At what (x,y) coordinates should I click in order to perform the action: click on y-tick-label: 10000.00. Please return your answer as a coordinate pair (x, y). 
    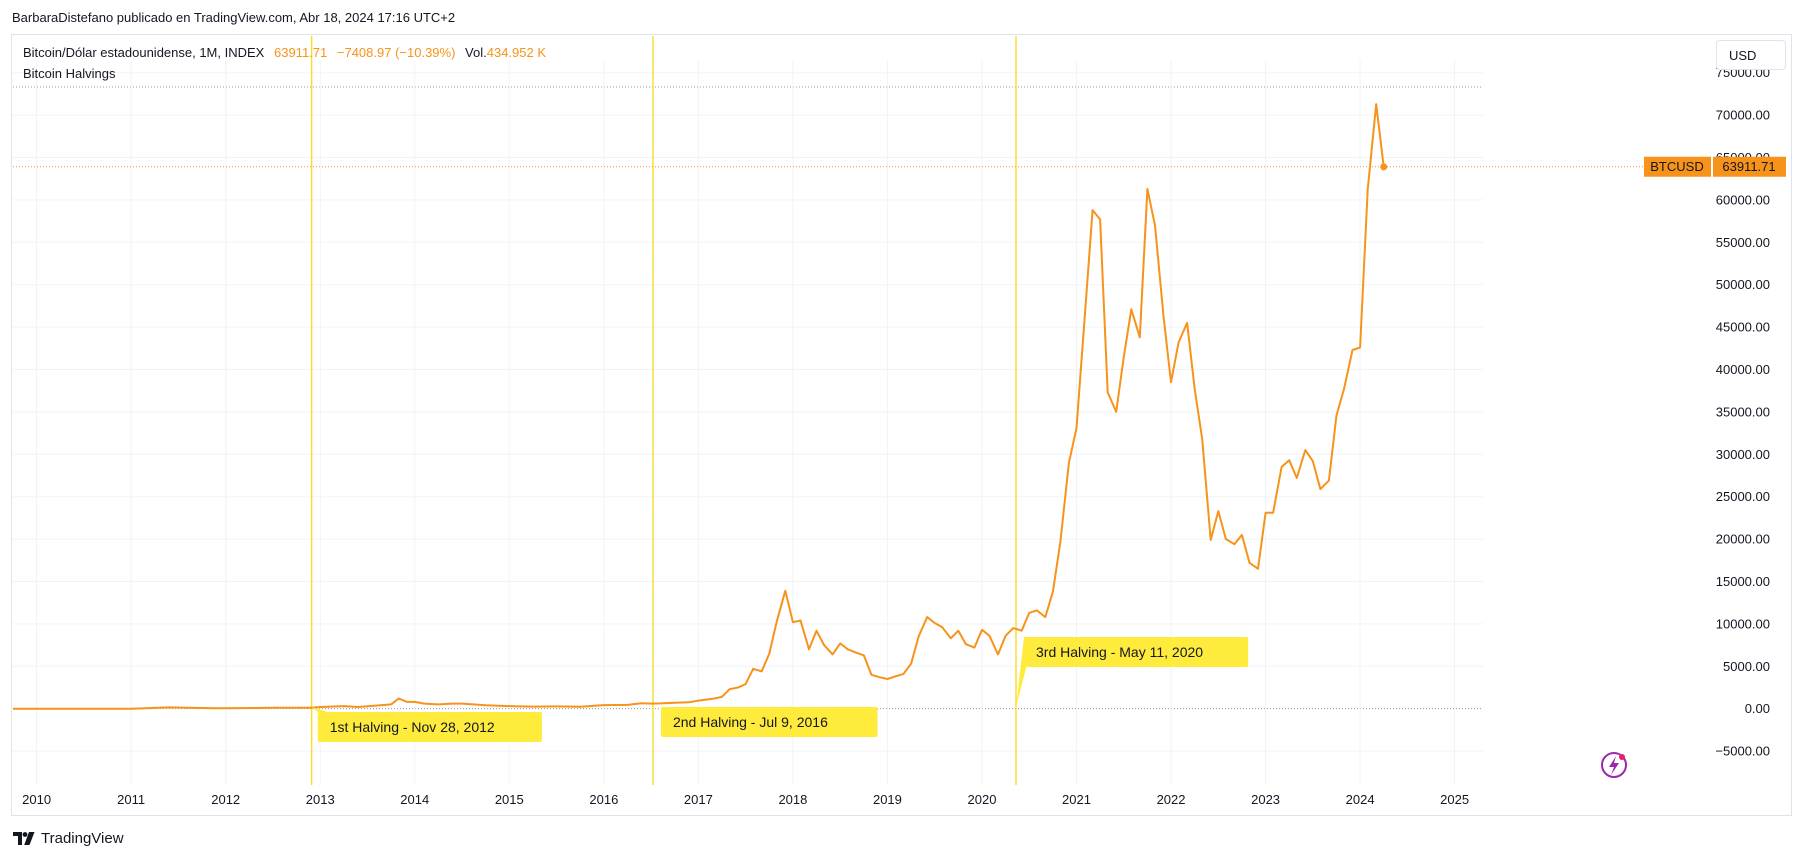
    Looking at the image, I should click on (1743, 623).